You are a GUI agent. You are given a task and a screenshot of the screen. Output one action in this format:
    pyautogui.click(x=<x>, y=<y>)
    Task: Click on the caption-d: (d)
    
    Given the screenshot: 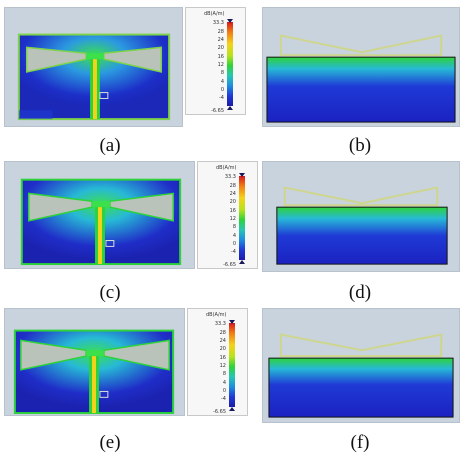 What is the action you would take?
    pyautogui.click(x=360, y=292)
    